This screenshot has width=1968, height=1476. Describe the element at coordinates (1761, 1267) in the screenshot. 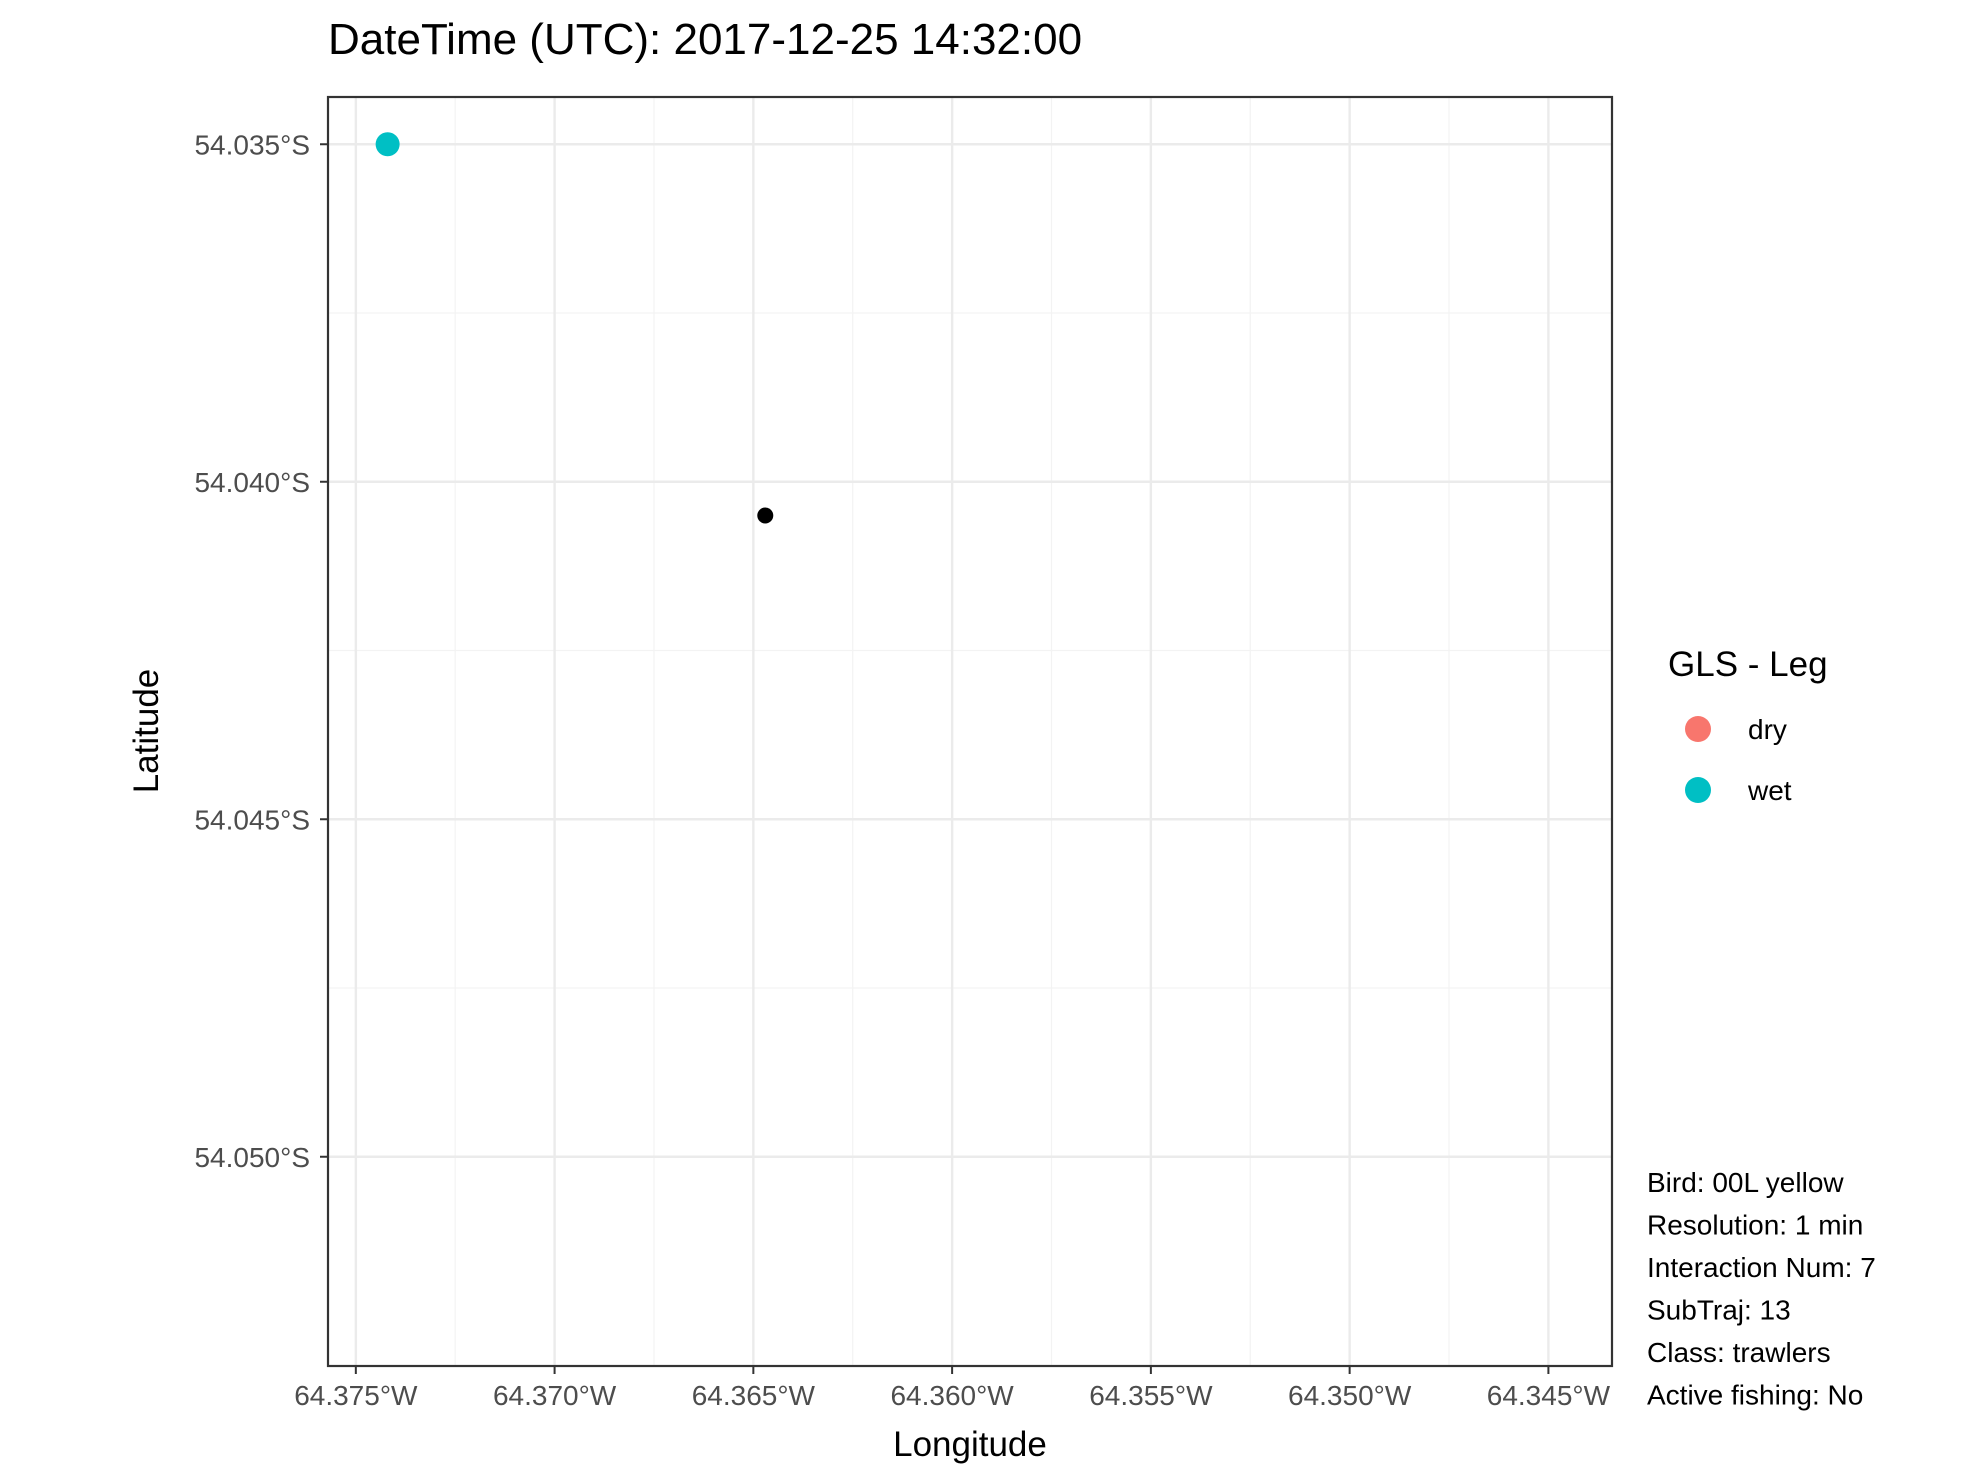

I see `caption-line: Interaction Num: 7` at that location.